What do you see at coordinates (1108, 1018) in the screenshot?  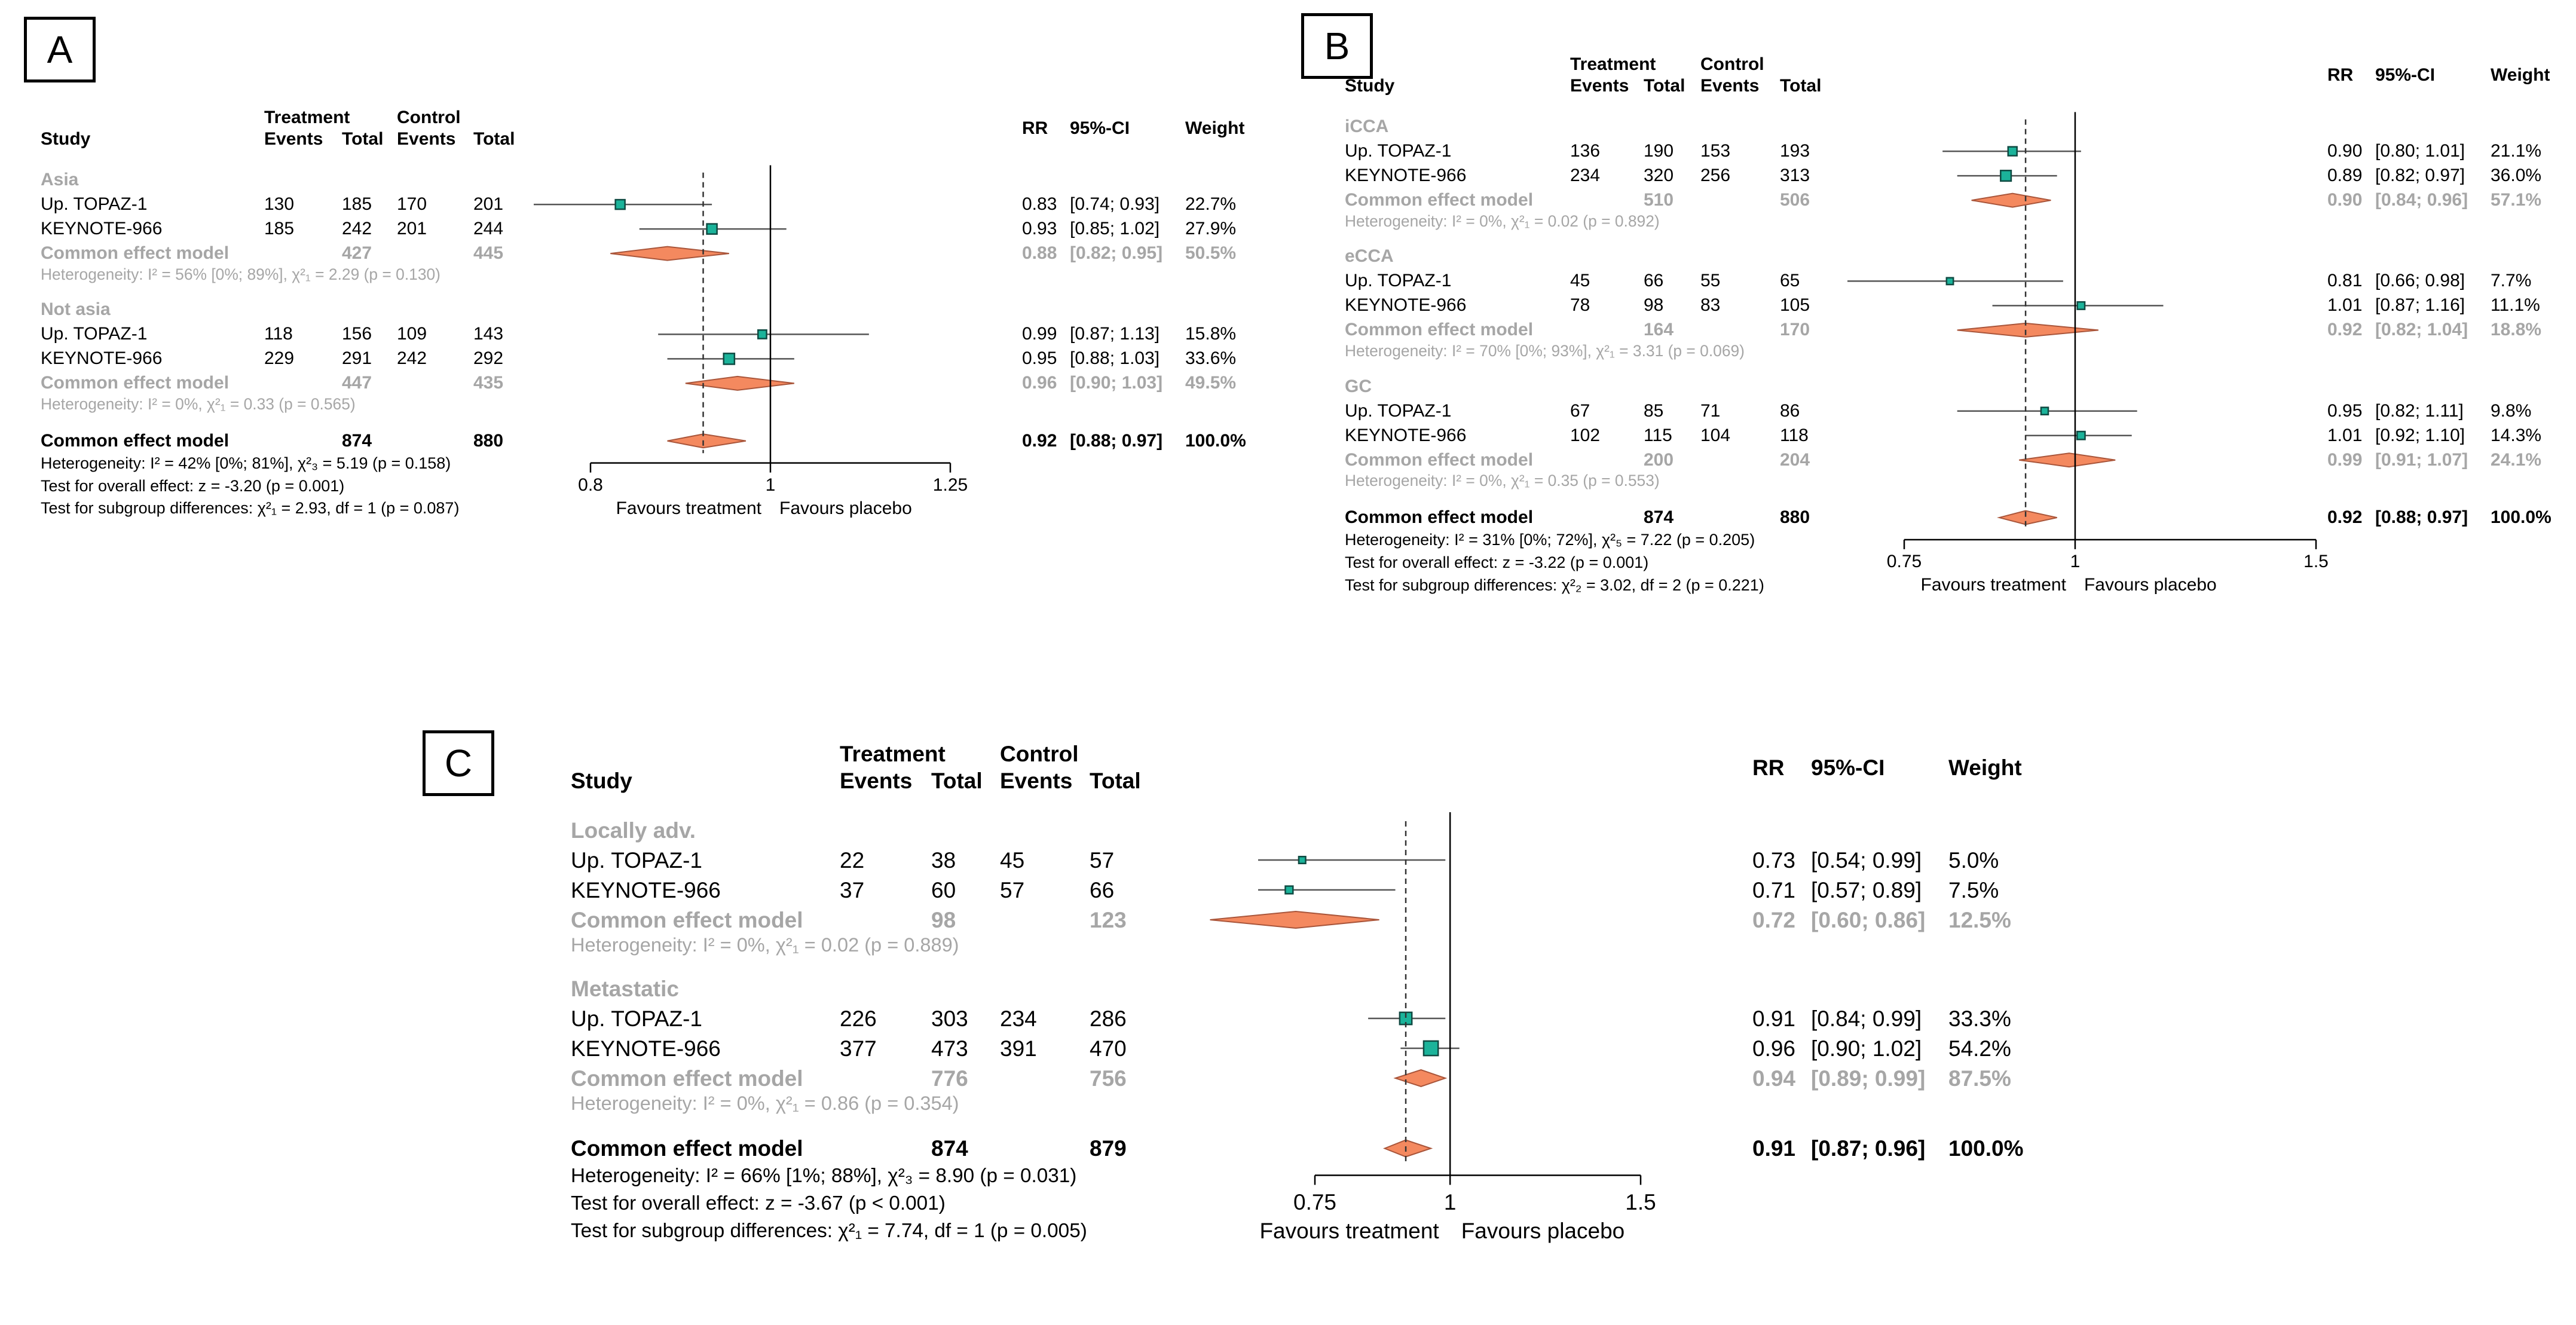 I see `control-total: 286` at bounding box center [1108, 1018].